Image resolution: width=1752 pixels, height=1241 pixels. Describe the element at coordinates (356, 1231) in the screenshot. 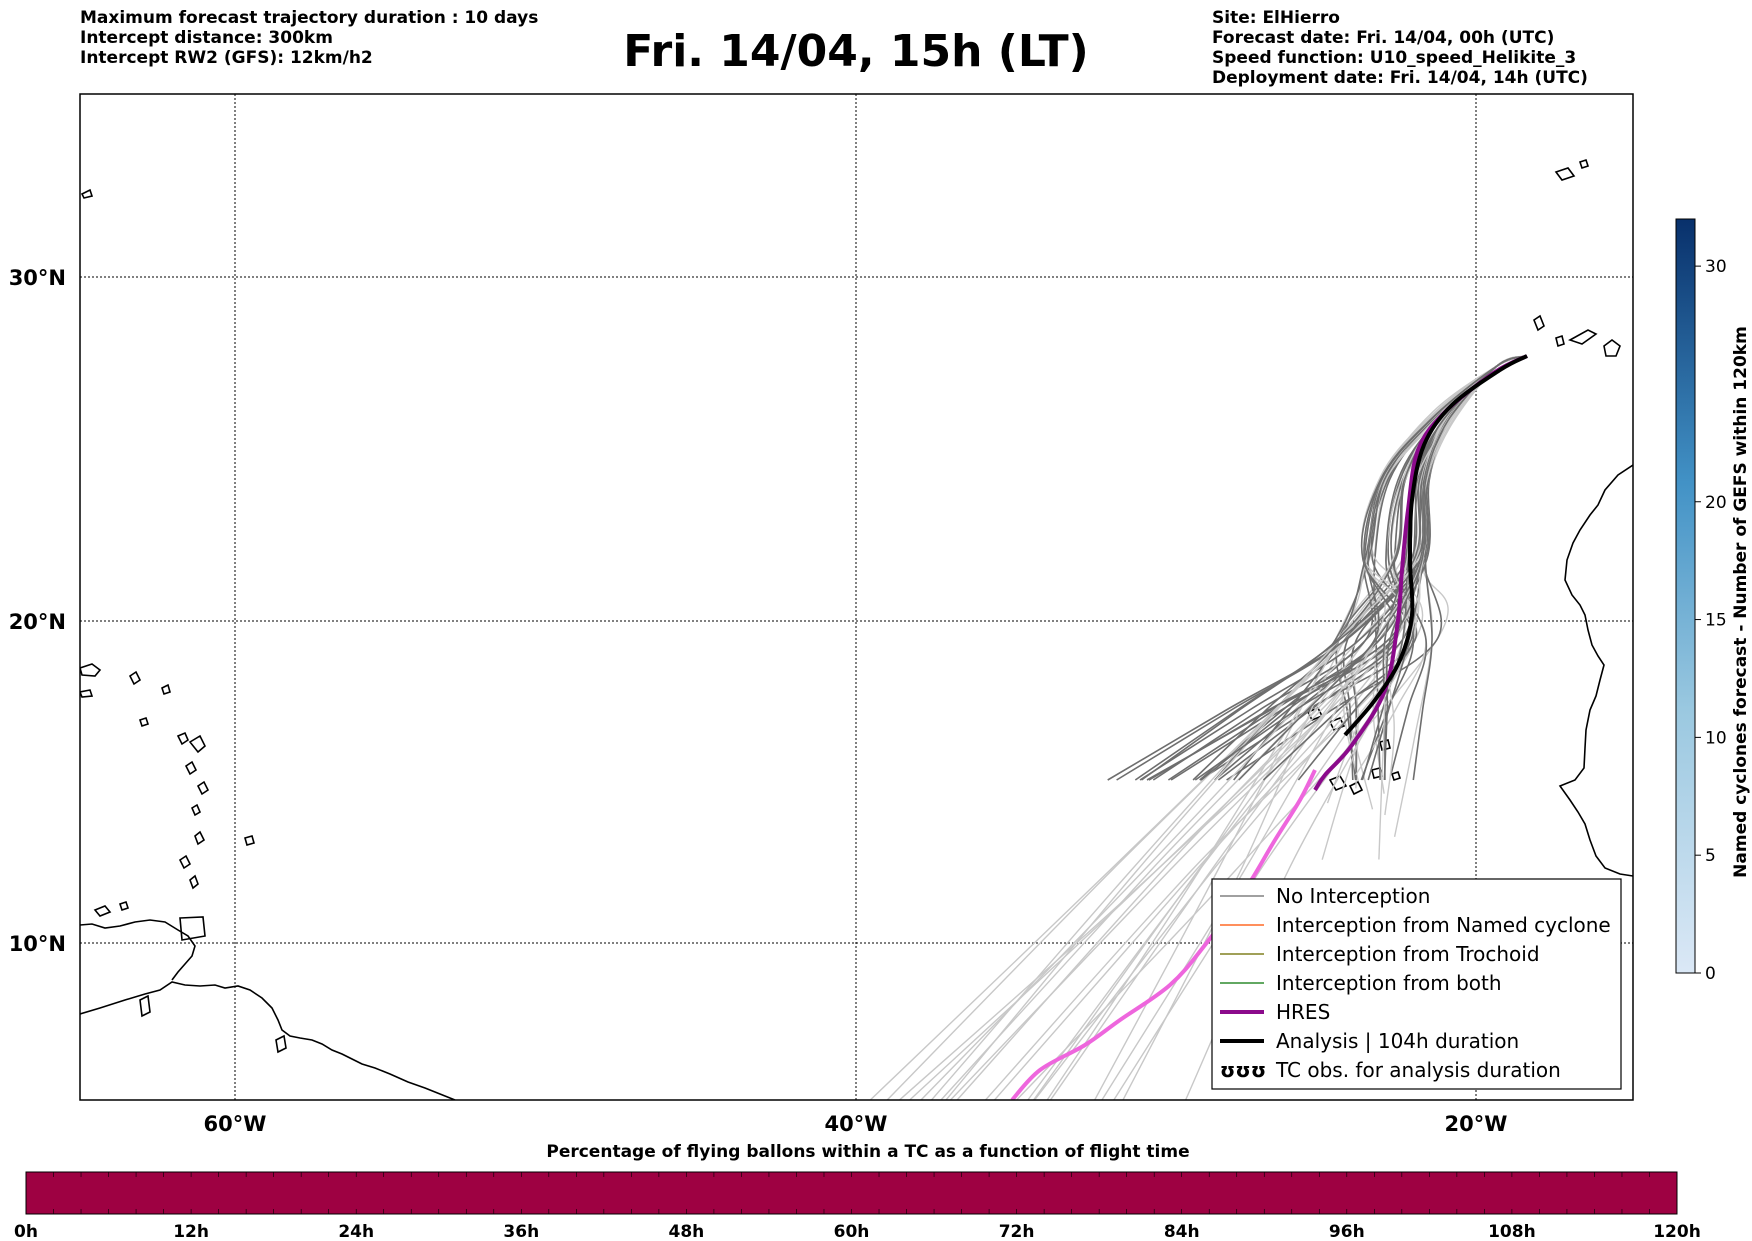

I see `flight-time-tick-label: 24h` at that location.